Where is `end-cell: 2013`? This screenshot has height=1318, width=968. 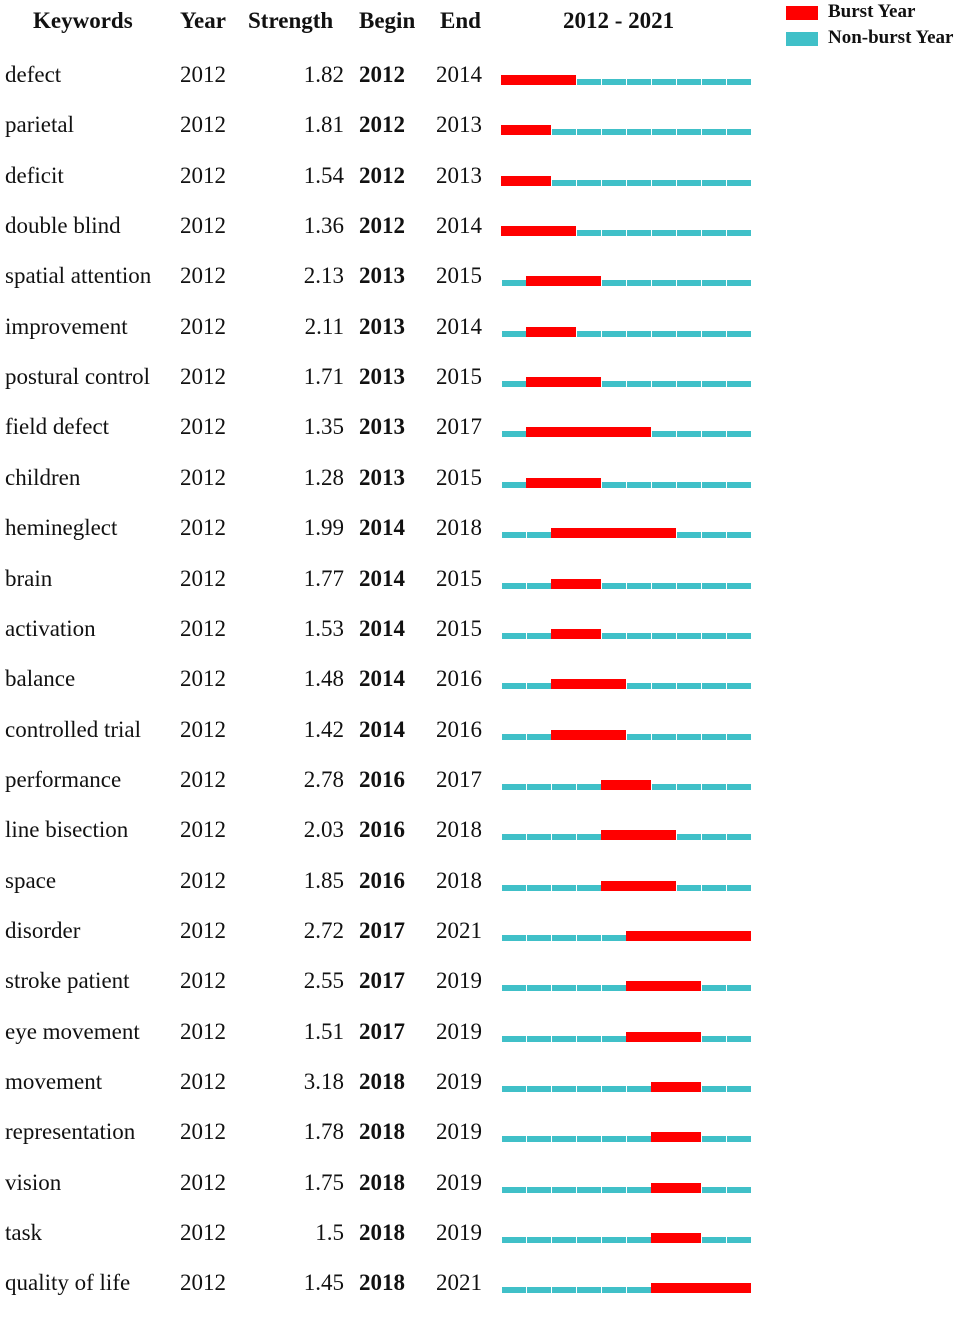 end-cell: 2013 is located at coordinates (459, 175).